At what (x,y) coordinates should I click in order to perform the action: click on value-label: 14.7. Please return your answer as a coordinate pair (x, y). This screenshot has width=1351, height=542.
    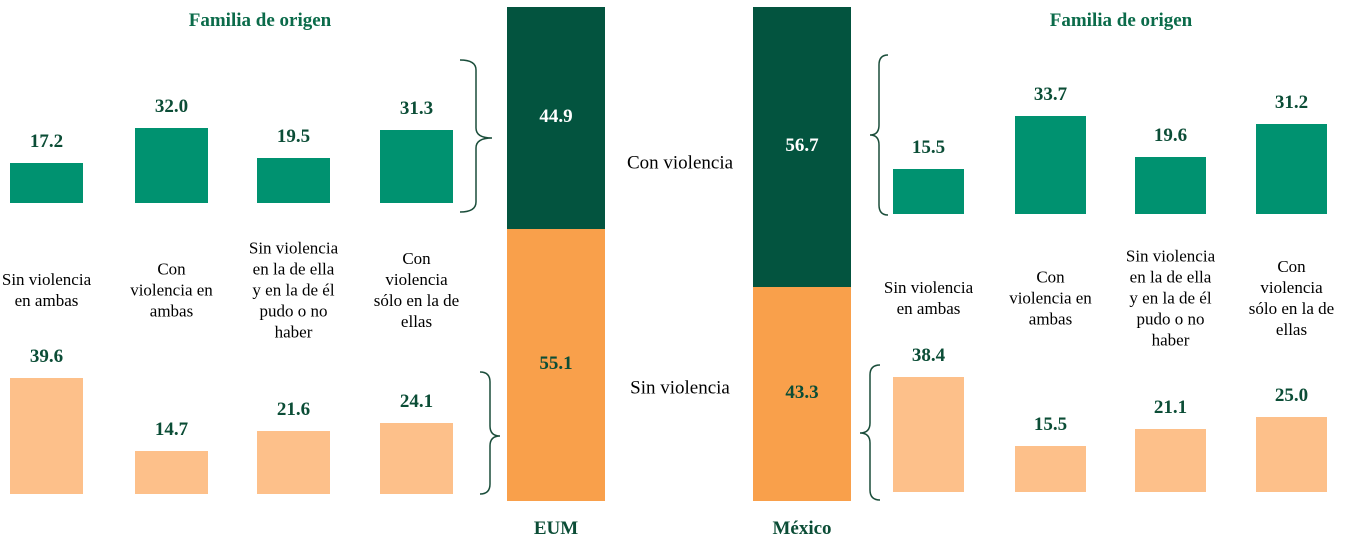
    Looking at the image, I should click on (171, 429).